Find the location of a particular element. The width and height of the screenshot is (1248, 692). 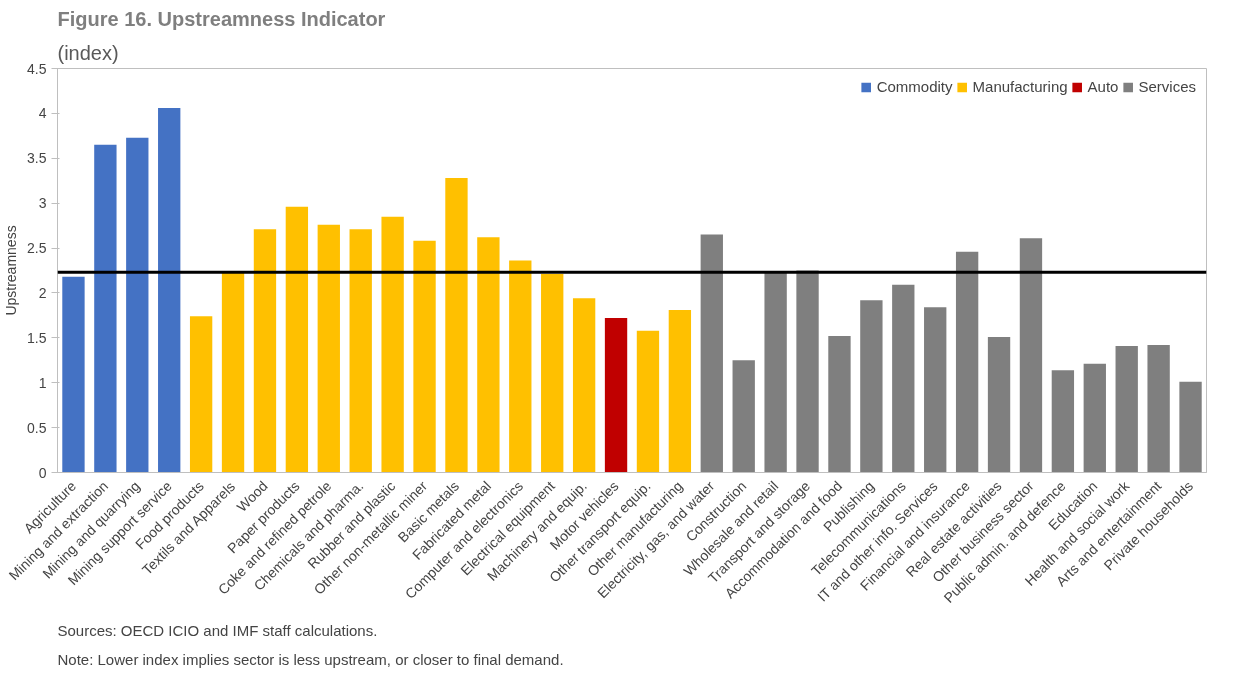

chart-subtitle: (index) is located at coordinates (88, 52).